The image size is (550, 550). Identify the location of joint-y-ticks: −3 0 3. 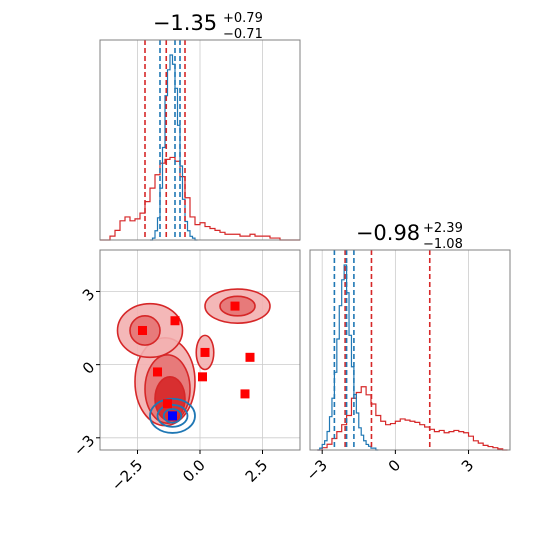
(85, 372).